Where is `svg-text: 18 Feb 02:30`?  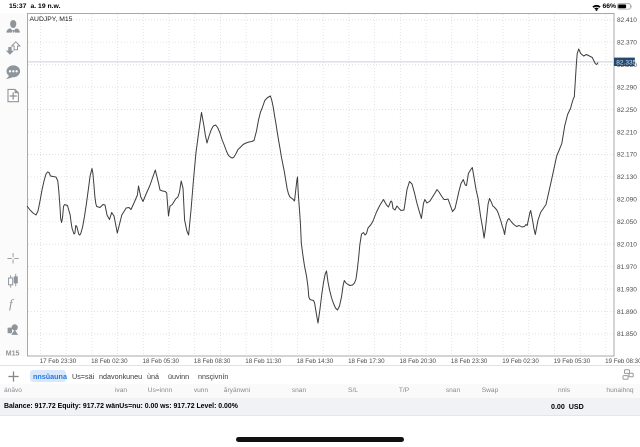
svg-text: 18 Feb 02:30 is located at coordinates (109, 361).